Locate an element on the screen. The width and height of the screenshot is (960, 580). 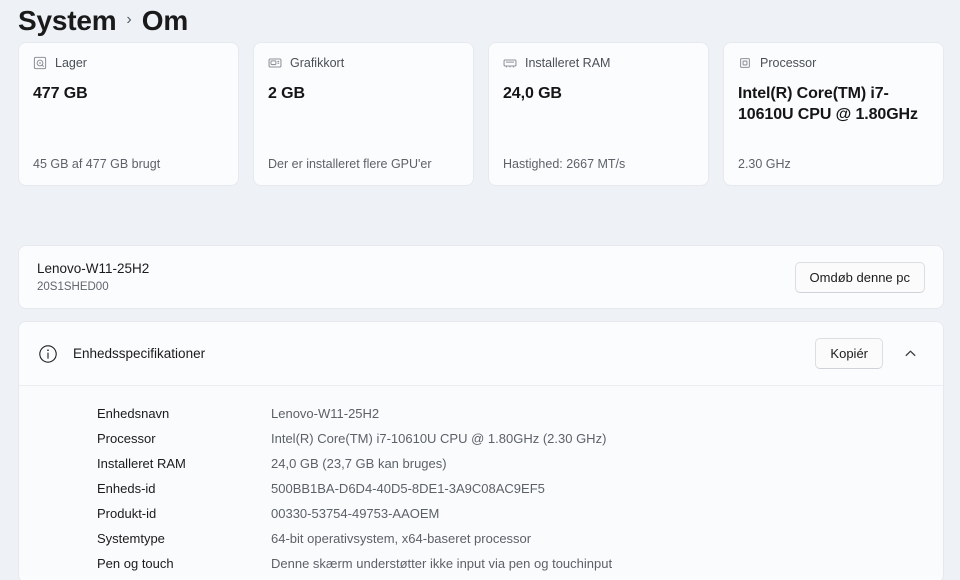
spec-label: Installeret RAM is located at coordinates (141, 463).